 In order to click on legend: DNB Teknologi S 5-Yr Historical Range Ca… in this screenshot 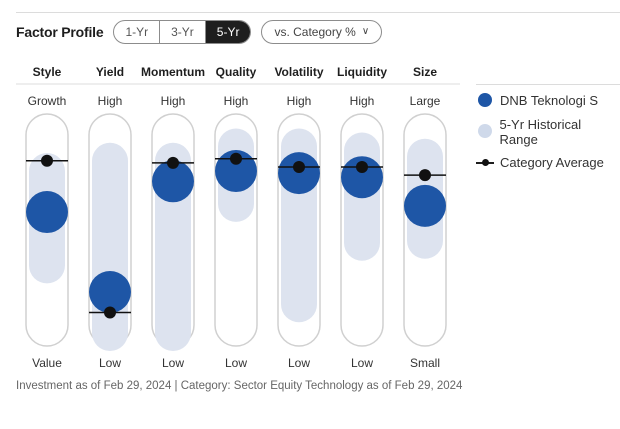, I will do `click(548, 138)`.